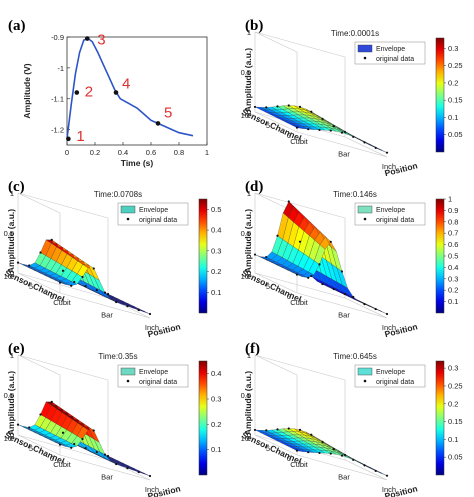  I want to click on y-tick-label-e: 0, so click(52, 458).